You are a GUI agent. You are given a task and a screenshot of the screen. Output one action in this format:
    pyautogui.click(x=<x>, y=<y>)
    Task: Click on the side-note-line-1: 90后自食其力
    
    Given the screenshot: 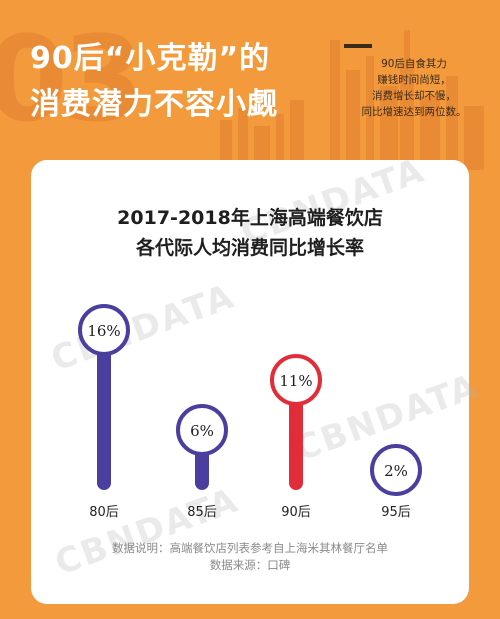 What is the action you would take?
    pyautogui.click(x=414, y=64)
    